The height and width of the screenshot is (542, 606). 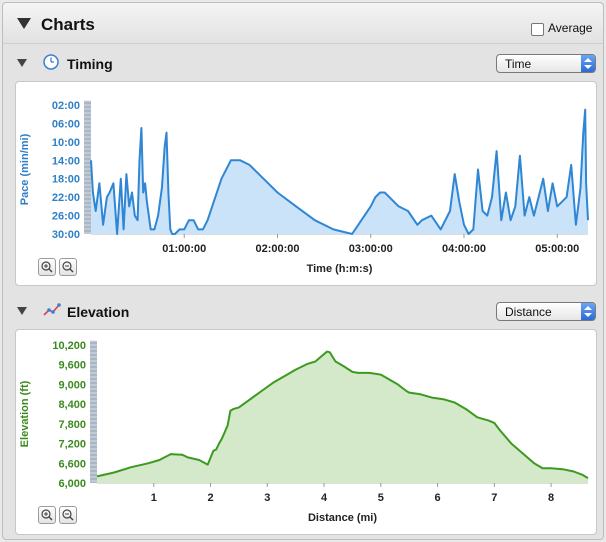 What do you see at coordinates (340, 269) in the screenshot?
I see `x-axis-label: Time (h:m:s)` at bounding box center [340, 269].